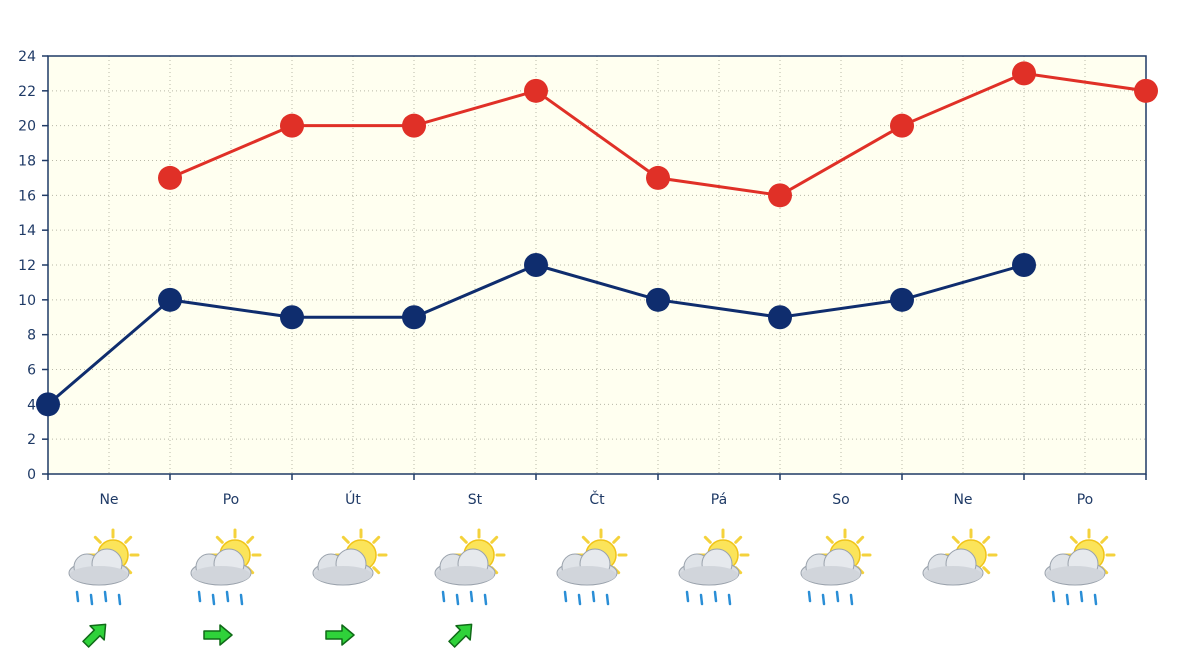  What do you see at coordinates (27, 162) in the screenshot?
I see `y-tick-label: 18` at bounding box center [27, 162].